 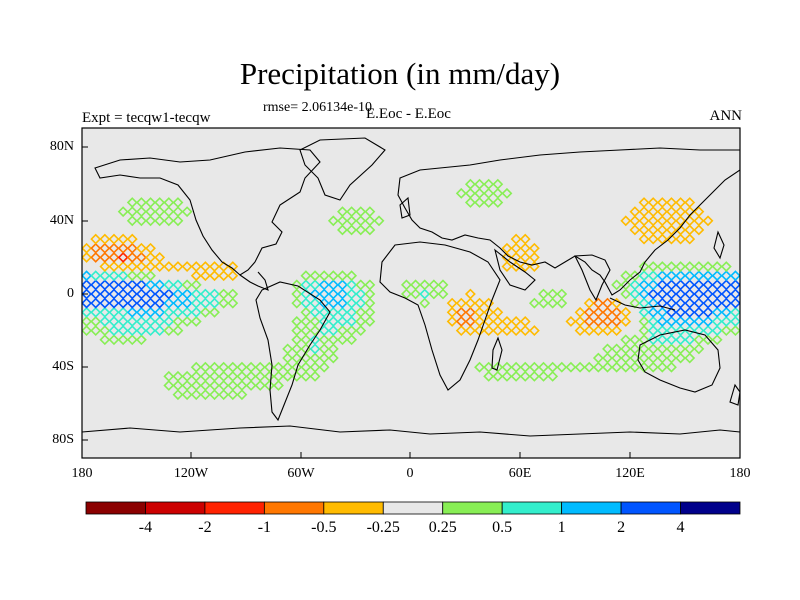 I want to click on colorbar-label: 2, so click(x=621, y=527).